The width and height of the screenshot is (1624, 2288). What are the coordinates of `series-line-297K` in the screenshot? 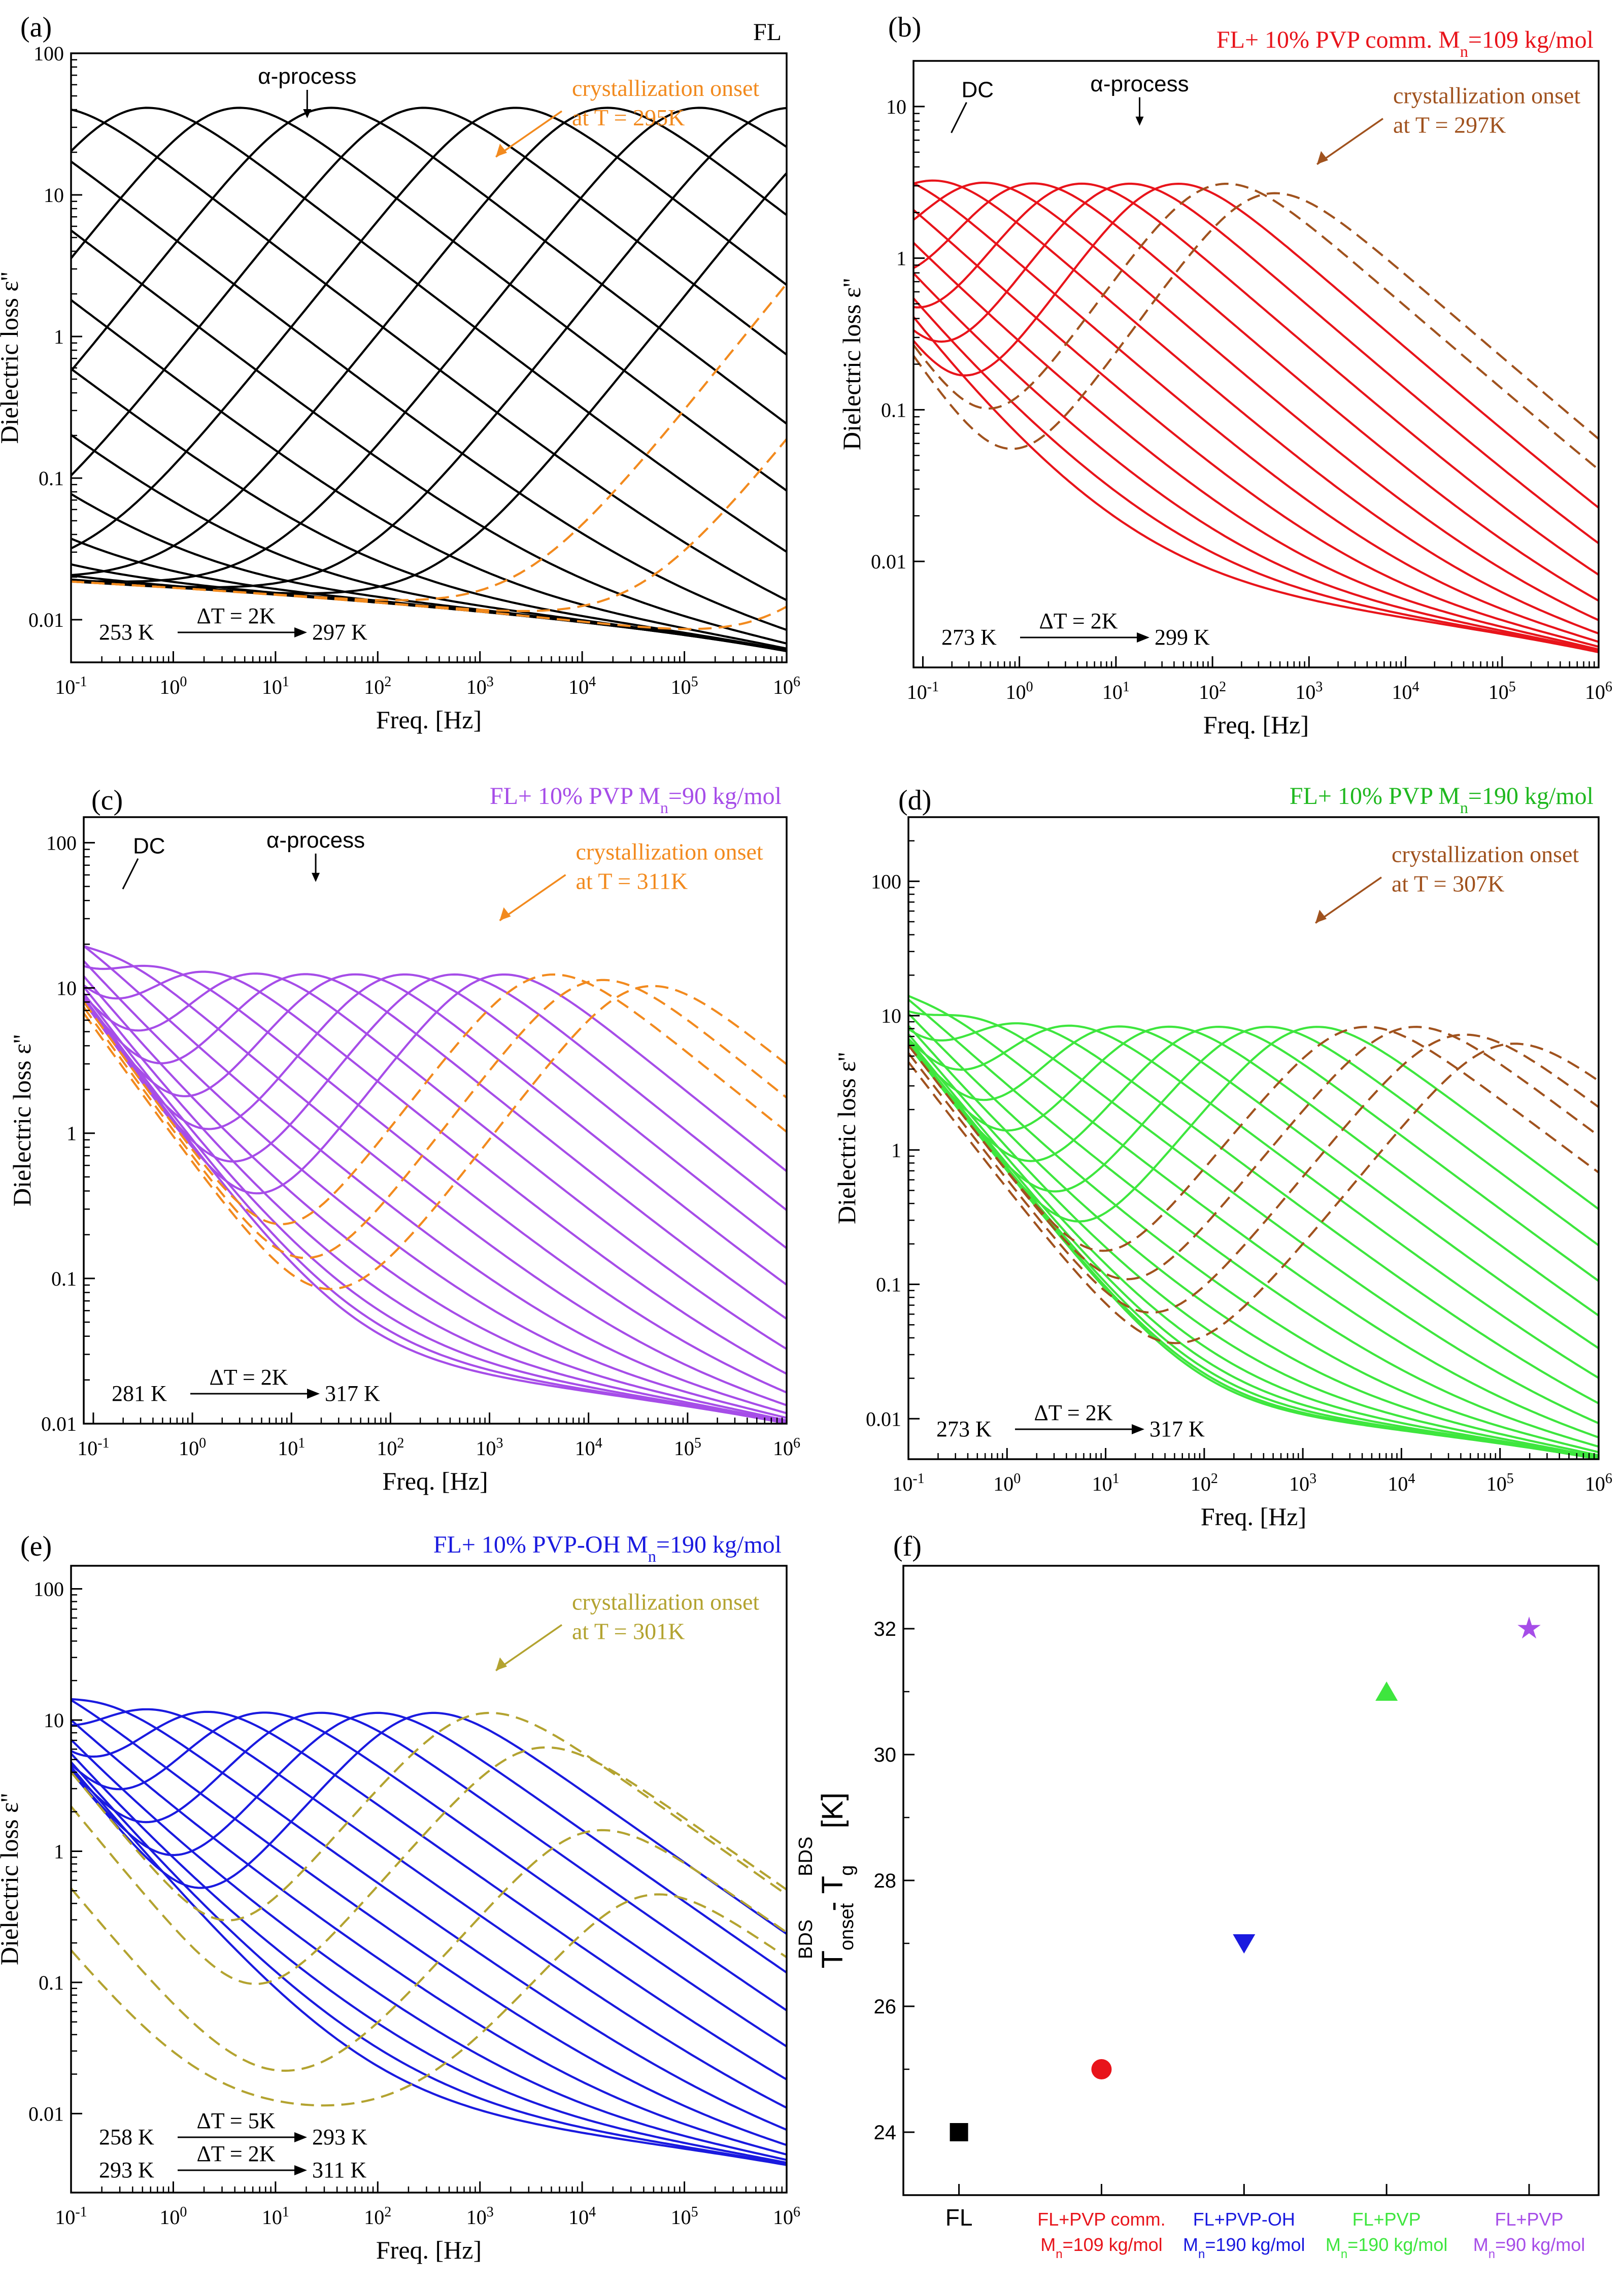 It's located at (435, 1179).